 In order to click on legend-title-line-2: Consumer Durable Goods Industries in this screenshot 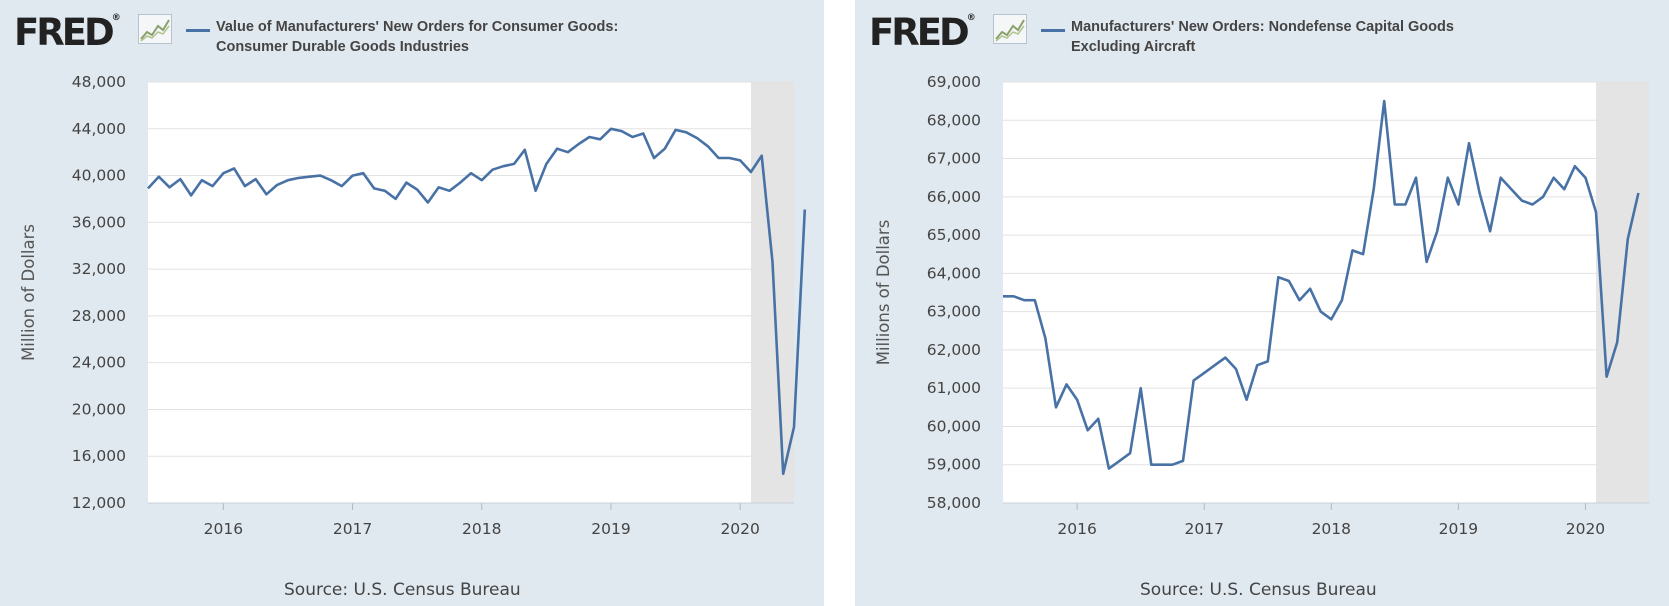, I will do `click(342, 47)`.